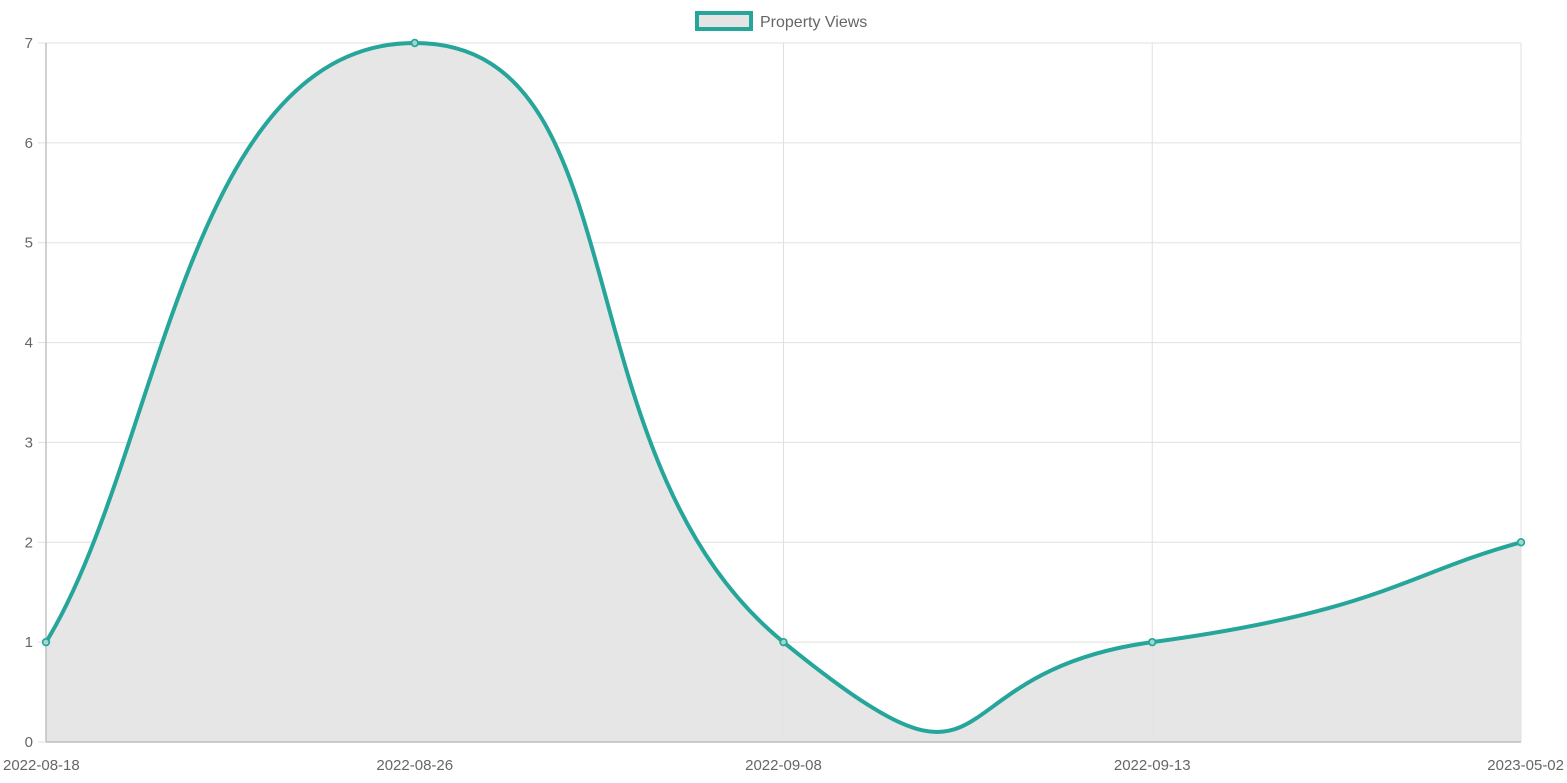 The width and height of the screenshot is (1567, 783). Describe the element at coordinates (29, 742) in the screenshot. I see `y-tick-label: 0` at that location.